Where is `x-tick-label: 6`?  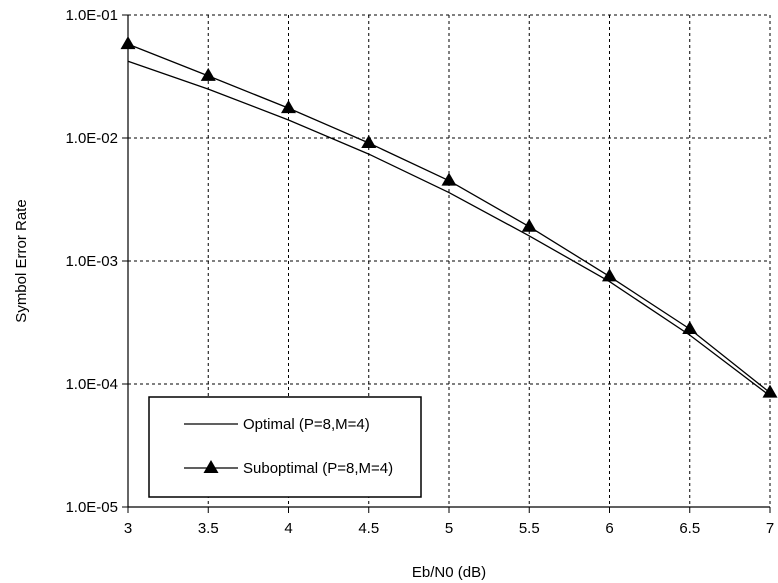 x-tick-label: 6 is located at coordinates (609, 528).